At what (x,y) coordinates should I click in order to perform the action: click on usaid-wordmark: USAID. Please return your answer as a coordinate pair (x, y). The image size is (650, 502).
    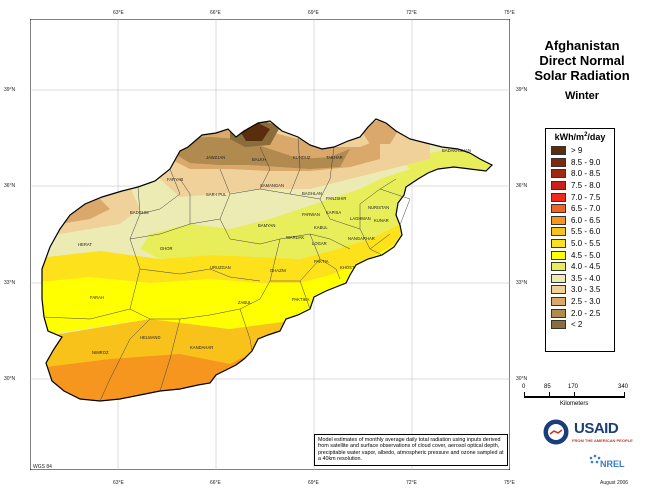
    Looking at the image, I should click on (596, 428).